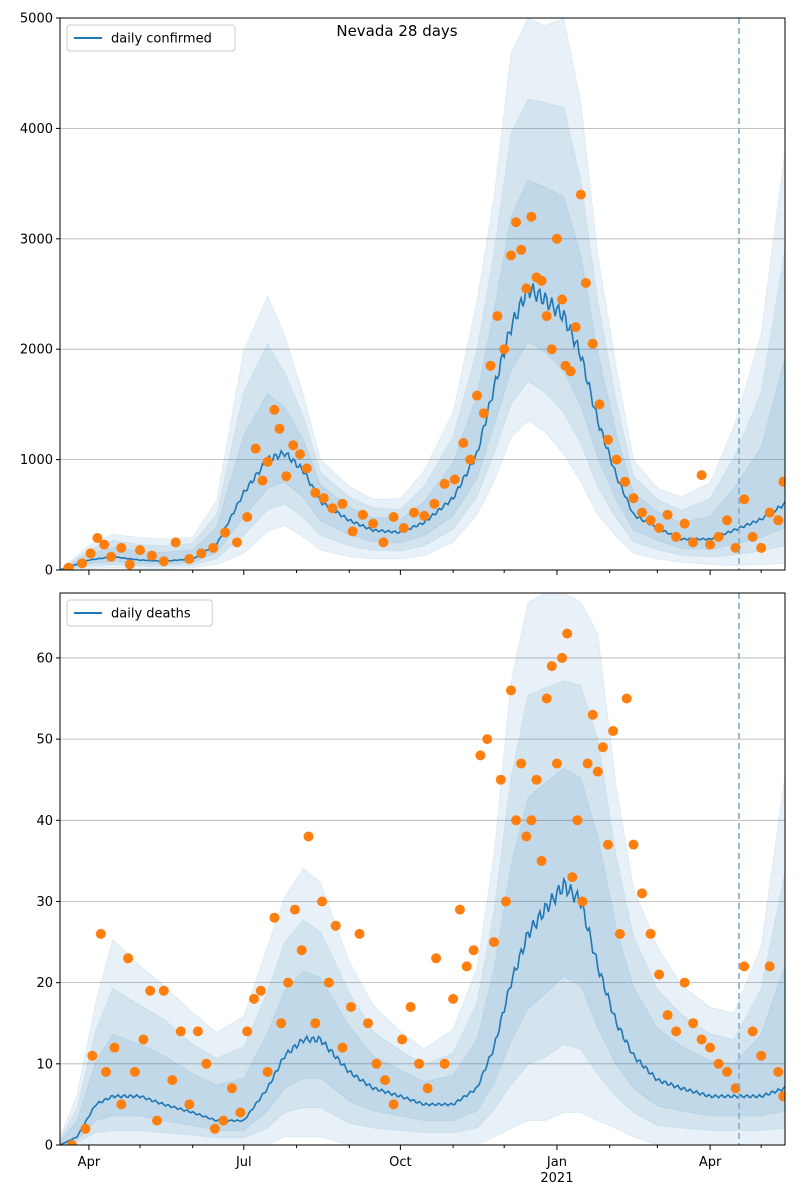 This screenshot has height=1204, width=800. I want to click on x-year-label: 2021, so click(556, 1178).